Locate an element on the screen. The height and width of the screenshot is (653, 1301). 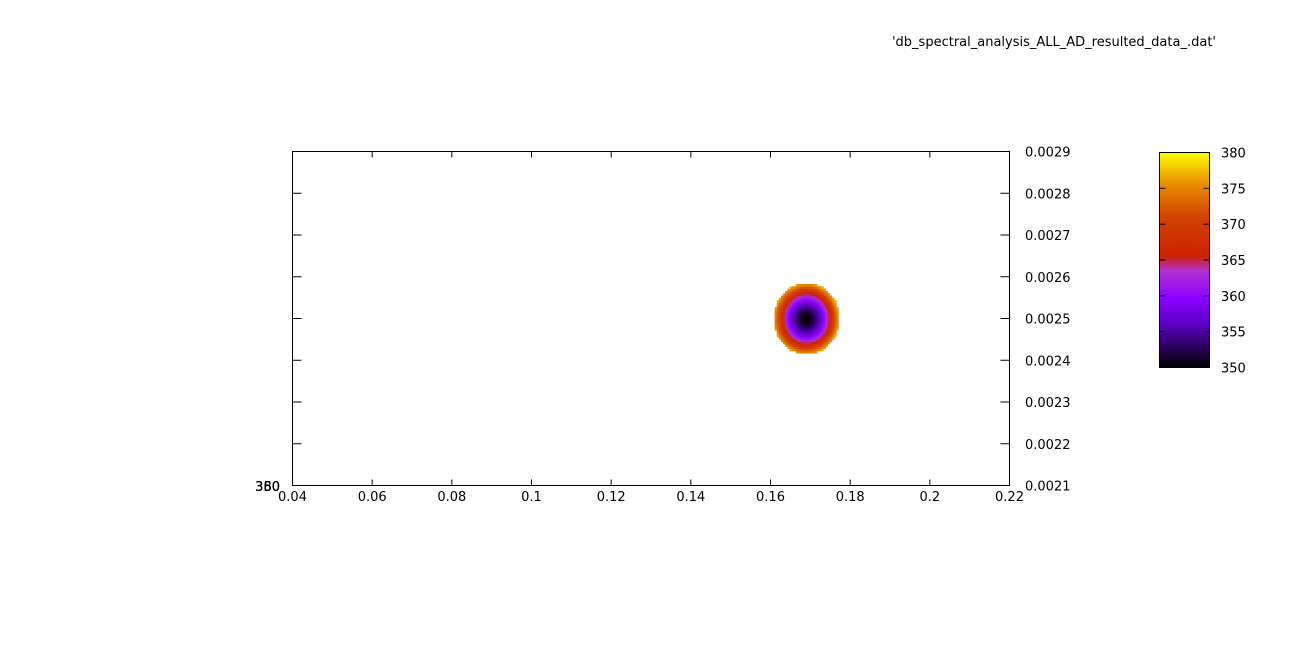
colorbar-tick-label: 350 is located at coordinates (1233, 369).